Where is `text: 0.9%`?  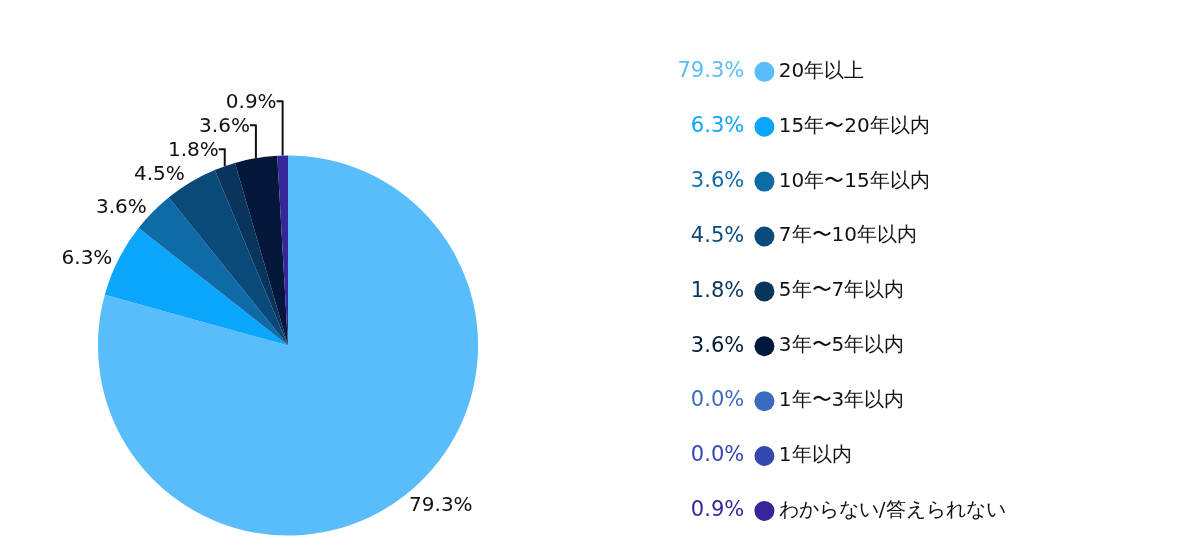 text: 0.9% is located at coordinates (717, 509).